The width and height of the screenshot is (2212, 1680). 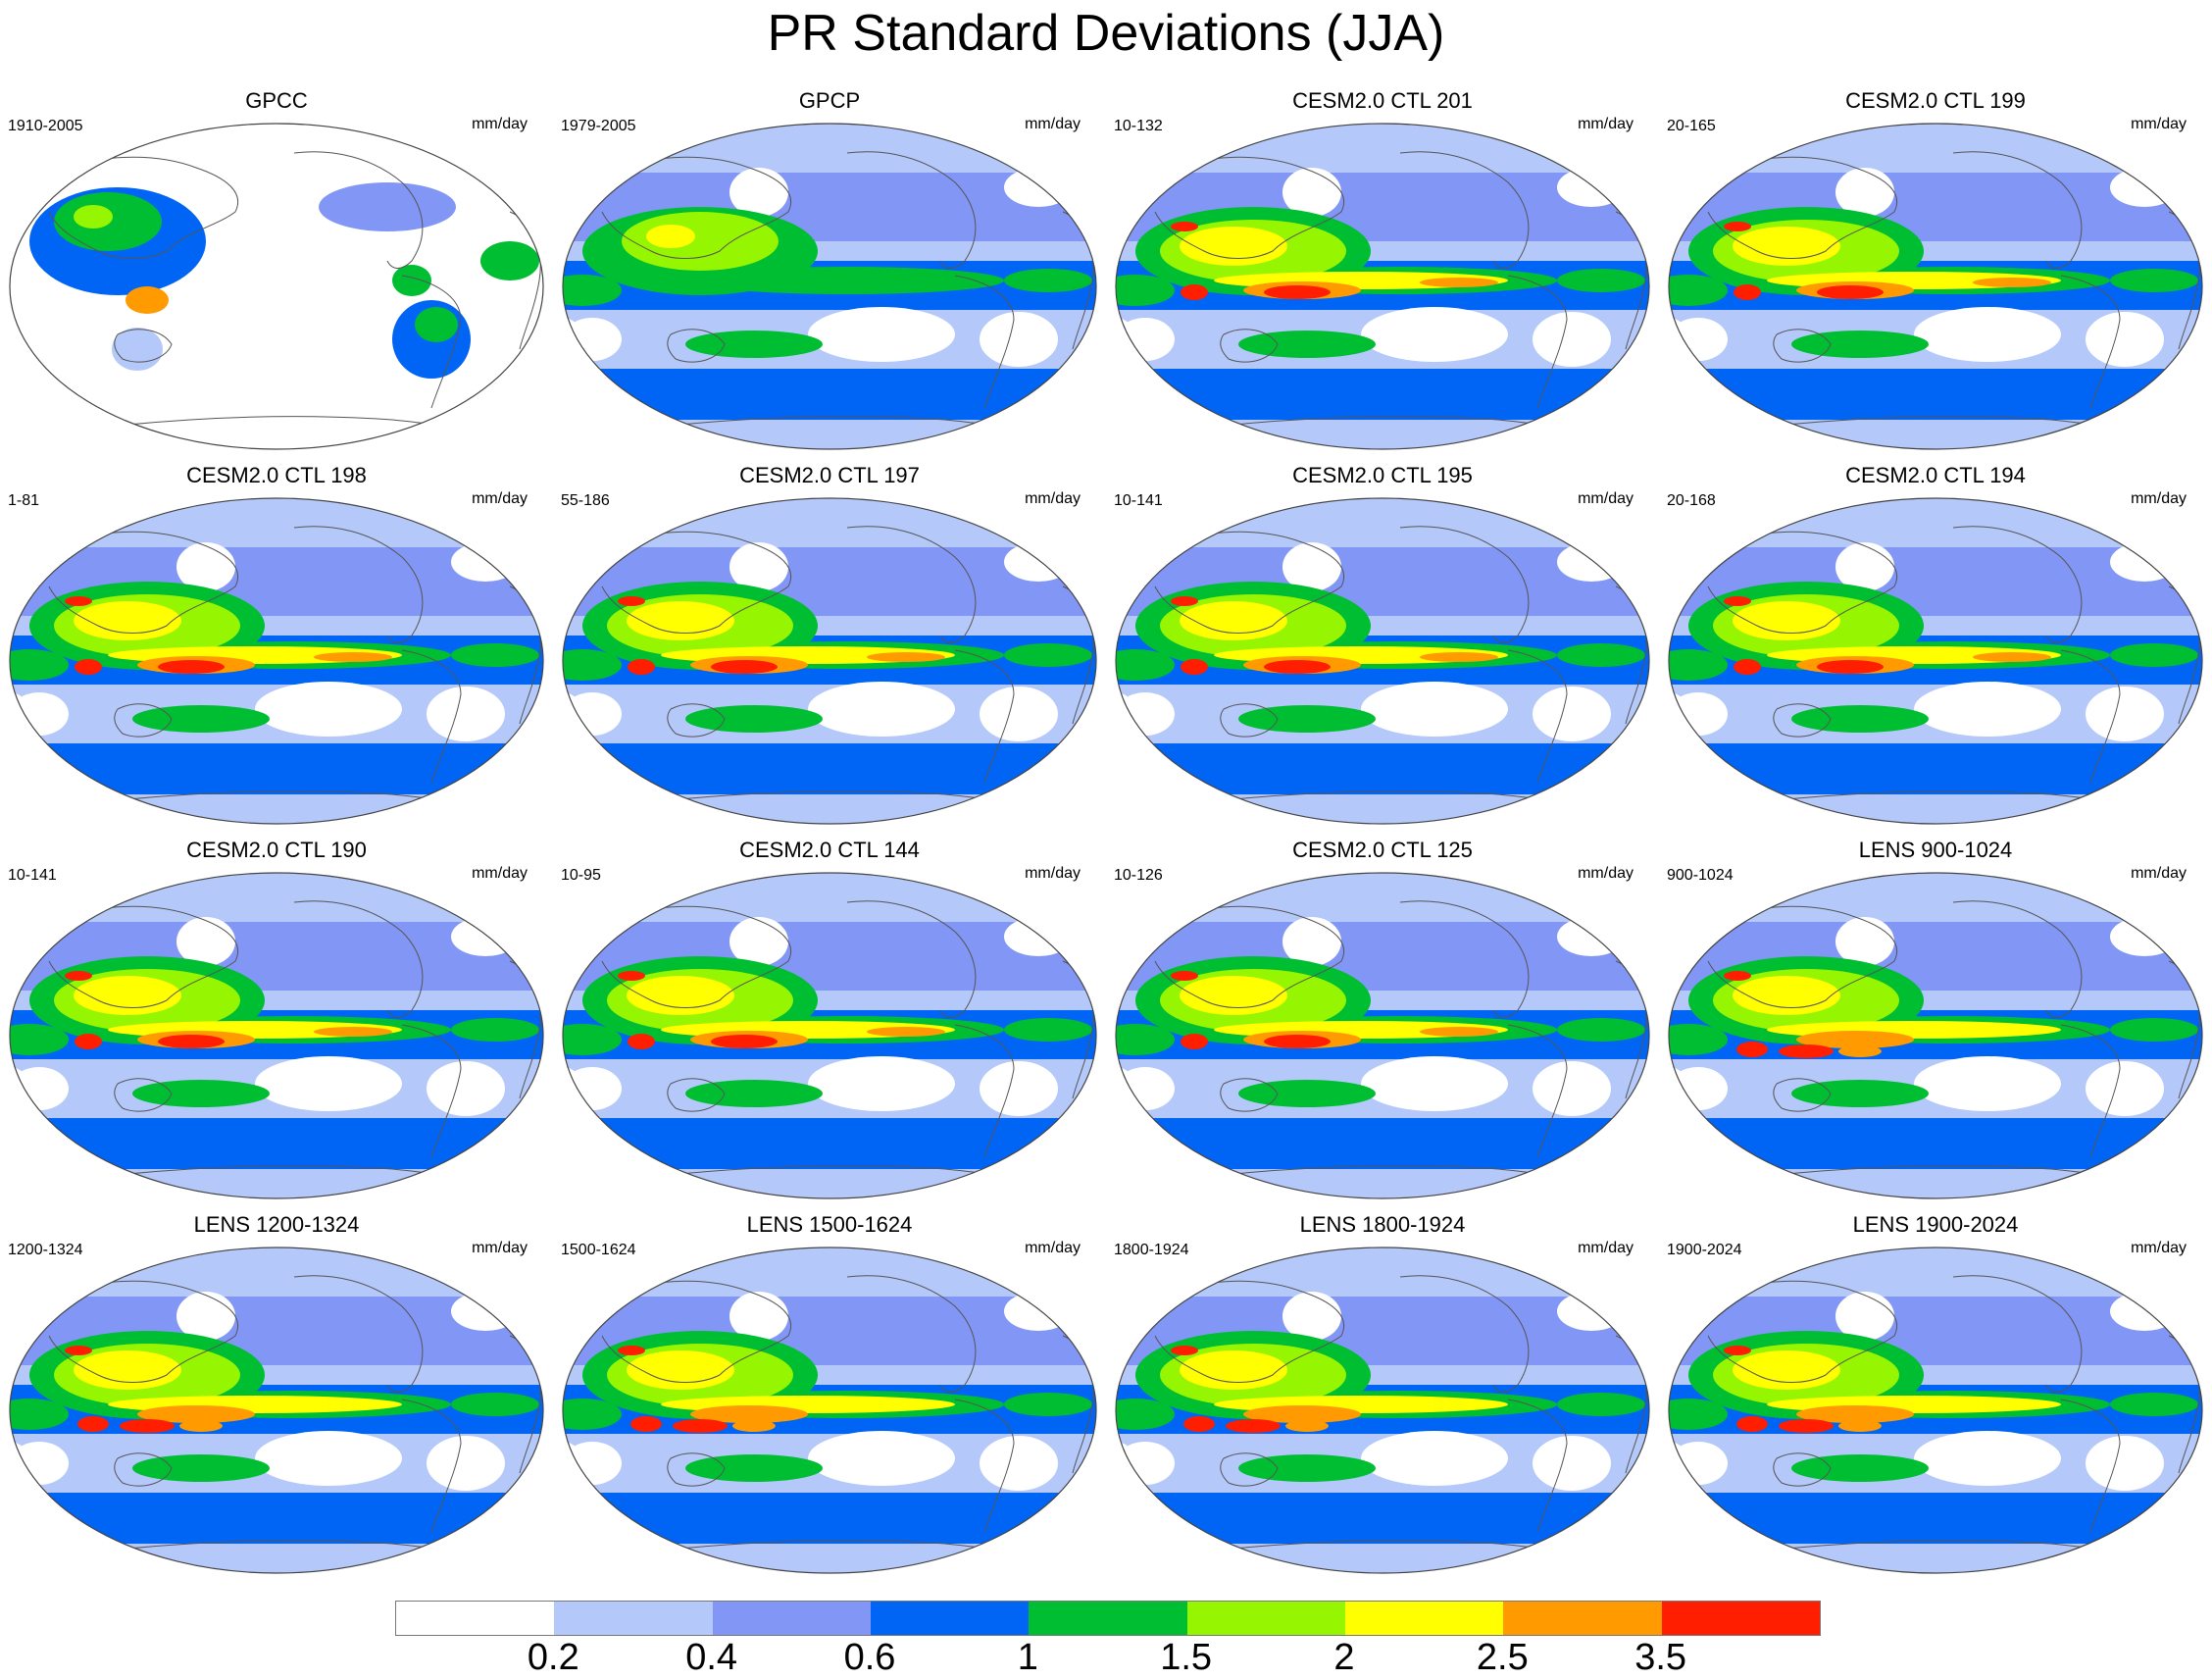 What do you see at coordinates (93, 217) in the screenshot?
I see `monsoon-precip` at bounding box center [93, 217].